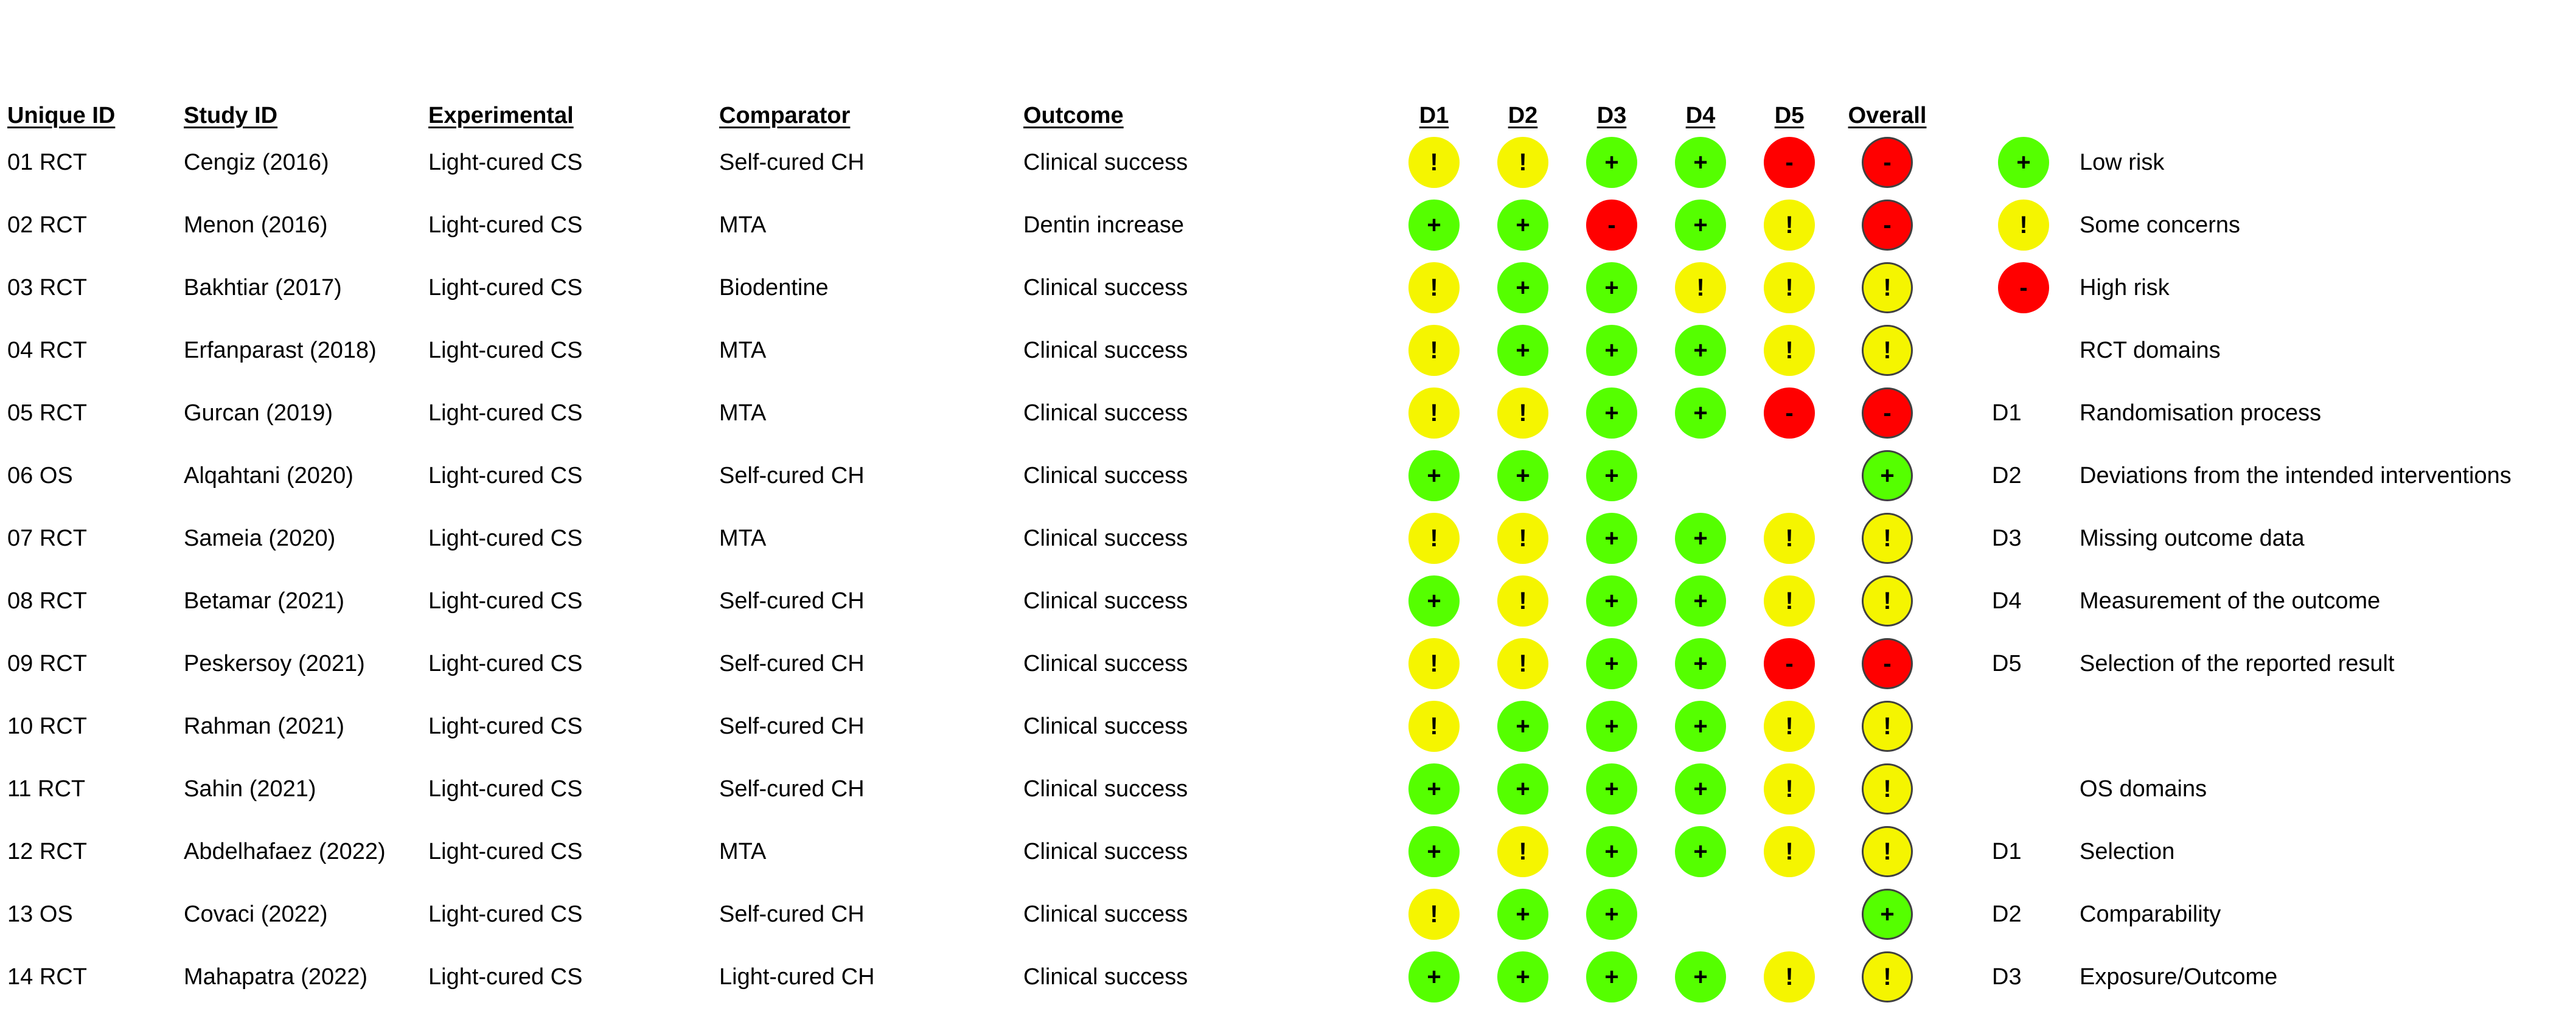 The image size is (2576, 1011). Describe the element at coordinates (2150, 914) in the screenshot. I see `legend-domain-label: Comparability` at that location.